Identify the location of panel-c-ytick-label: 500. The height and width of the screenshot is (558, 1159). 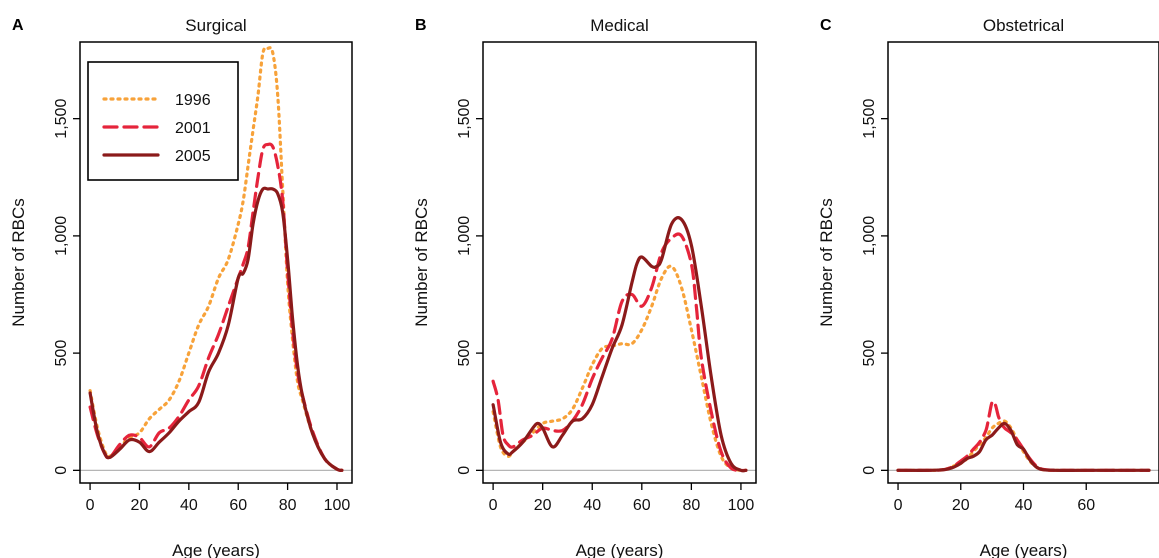
(869, 353).